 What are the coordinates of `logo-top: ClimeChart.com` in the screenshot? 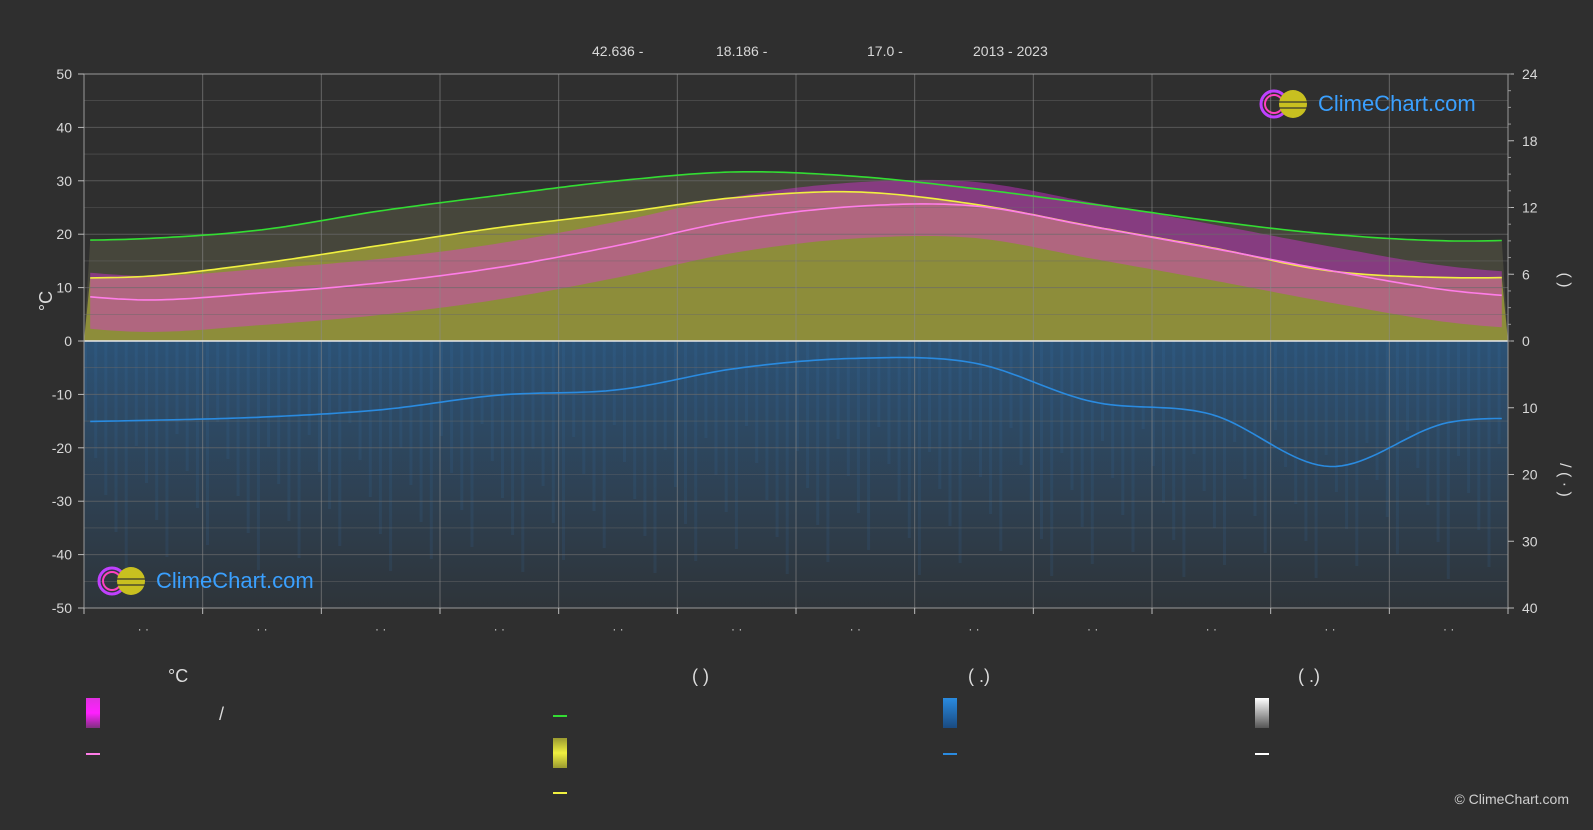 It's located at (1367, 104).